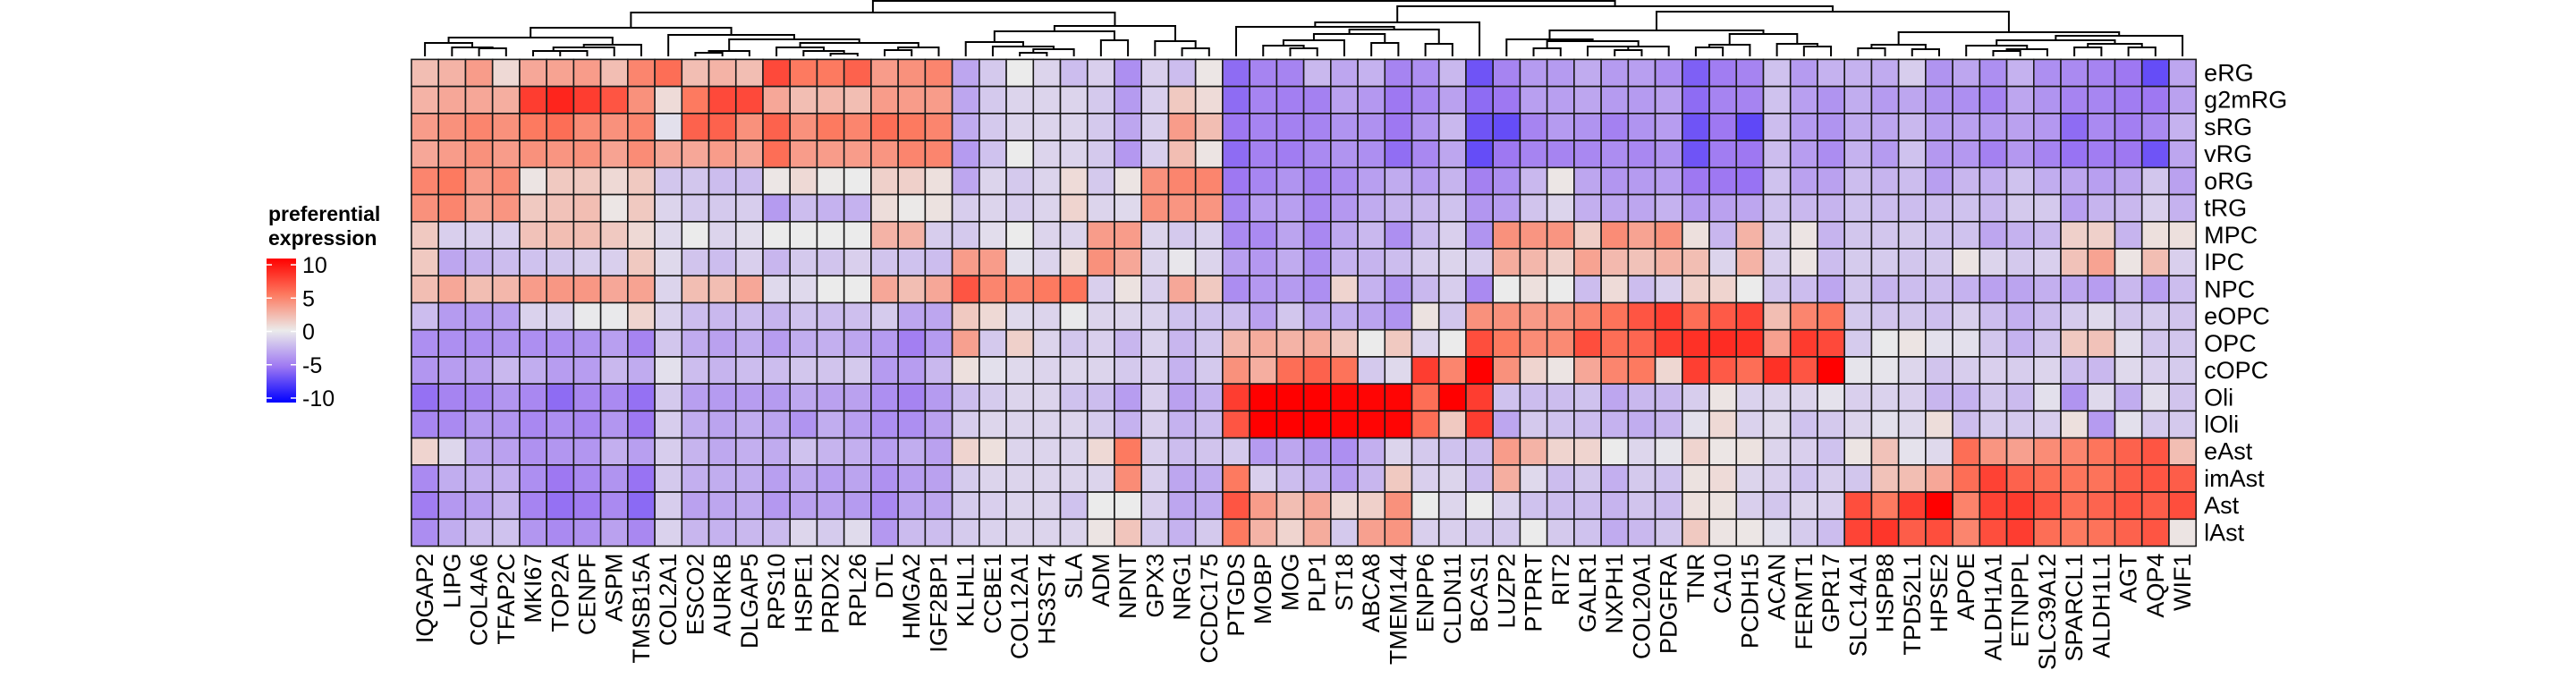 The width and height of the screenshot is (2576, 687). Describe the element at coordinates (2221, 424) in the screenshot. I see `row-label: lOli` at that location.